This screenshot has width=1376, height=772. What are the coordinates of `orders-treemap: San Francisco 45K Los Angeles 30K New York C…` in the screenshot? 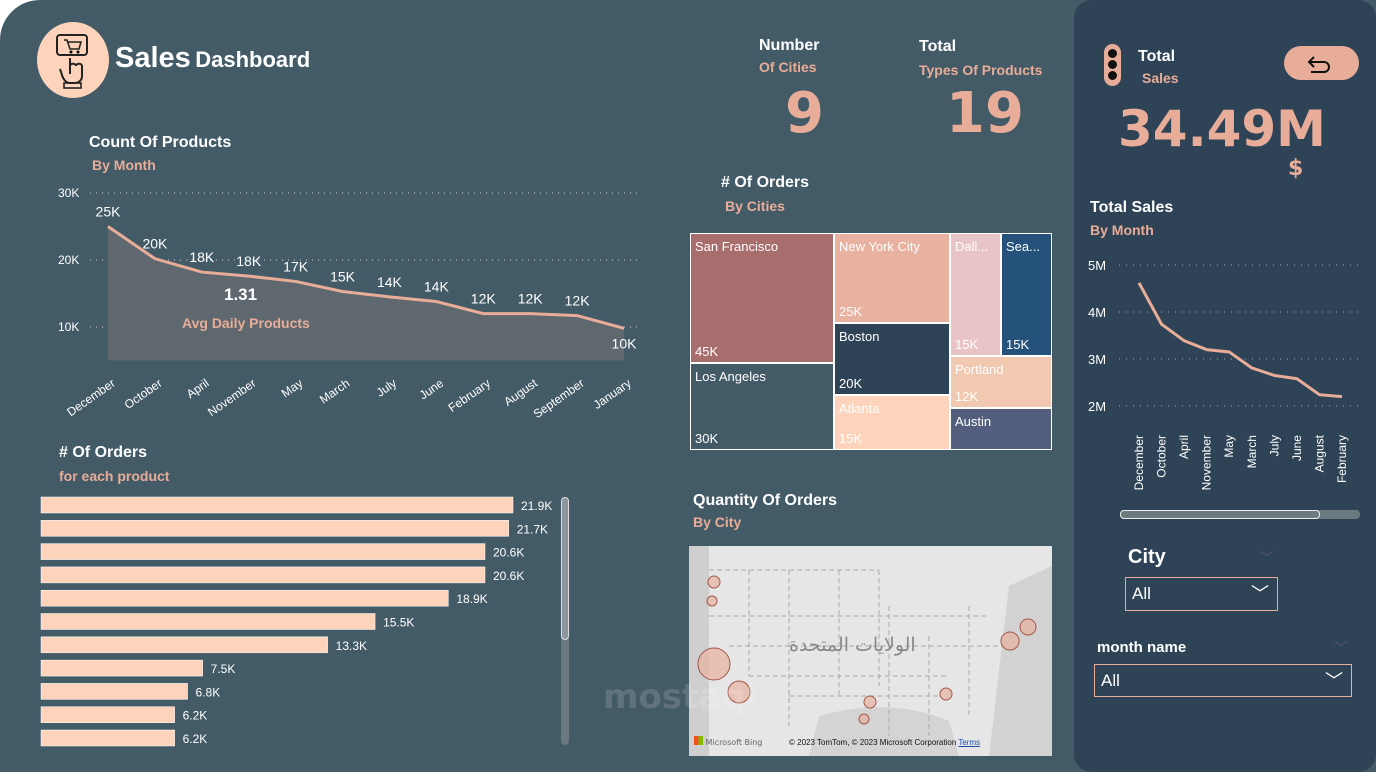 It's located at (871, 341).